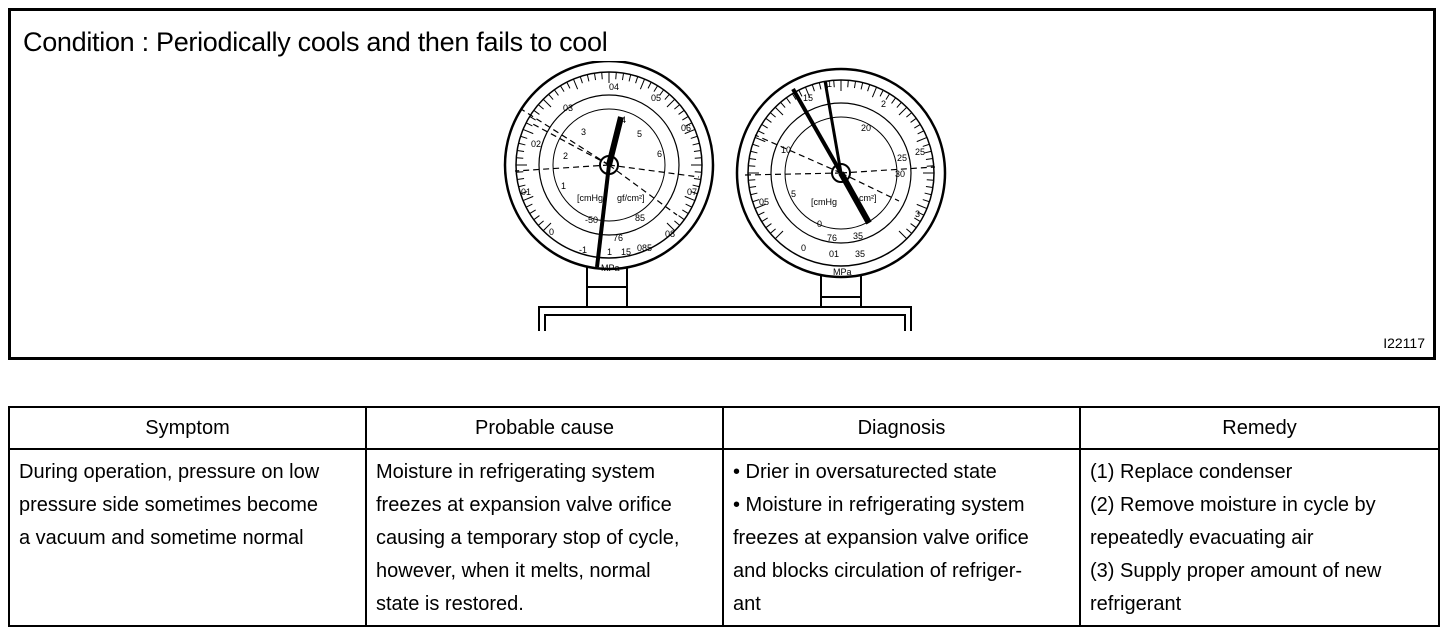  I want to click on low-outer-label-0: 04, so click(614, 87).